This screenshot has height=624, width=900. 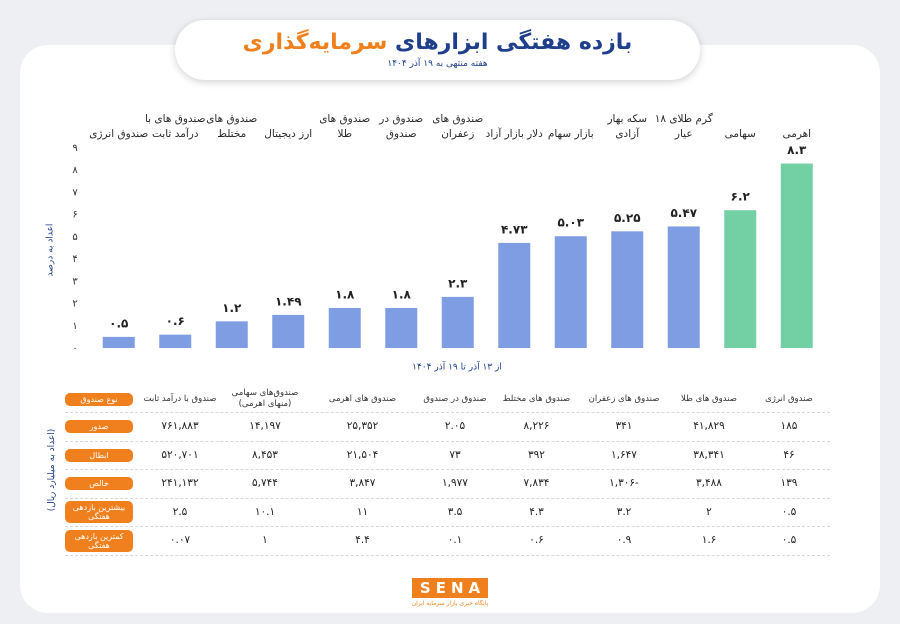 What do you see at coordinates (709, 483) in the screenshot?
I see `table-cell: ۳,۴۸۸` at bounding box center [709, 483].